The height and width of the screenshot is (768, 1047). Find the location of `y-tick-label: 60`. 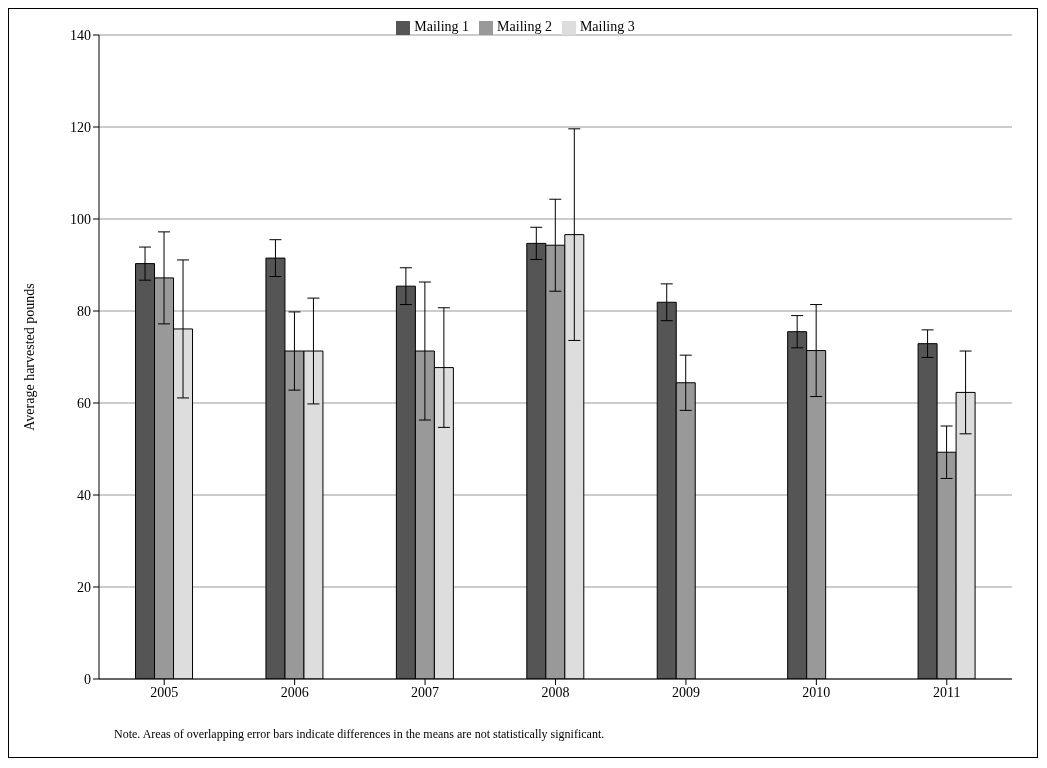

y-tick-label: 60 is located at coordinates (84, 403).